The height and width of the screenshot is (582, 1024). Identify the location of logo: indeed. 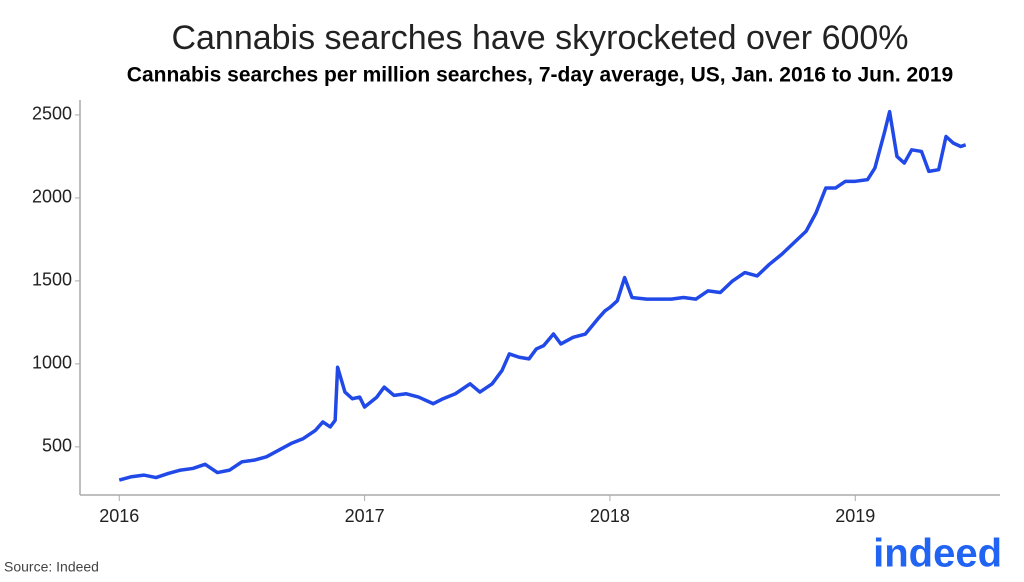
(937, 554).